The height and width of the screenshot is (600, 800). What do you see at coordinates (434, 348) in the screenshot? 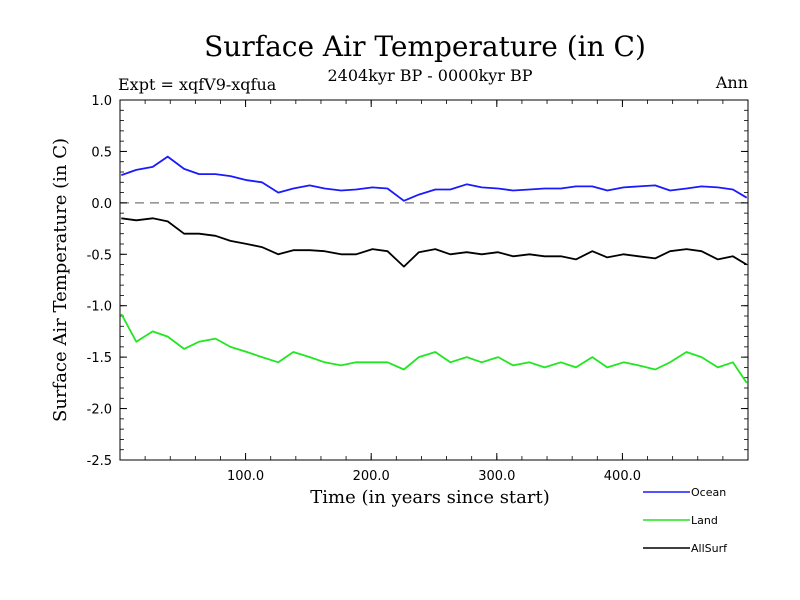
I see `series-line-land` at bounding box center [434, 348].